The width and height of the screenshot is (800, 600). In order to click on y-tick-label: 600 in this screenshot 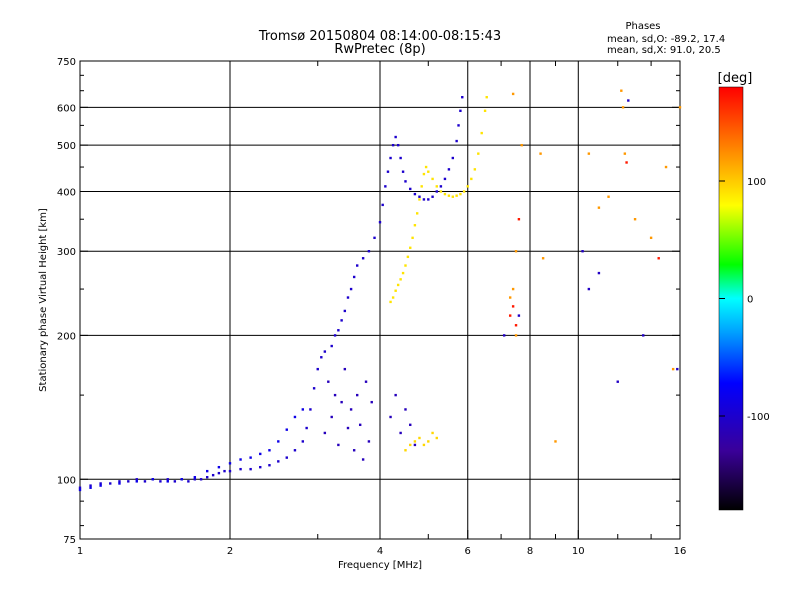, I will do `click(66, 108)`.